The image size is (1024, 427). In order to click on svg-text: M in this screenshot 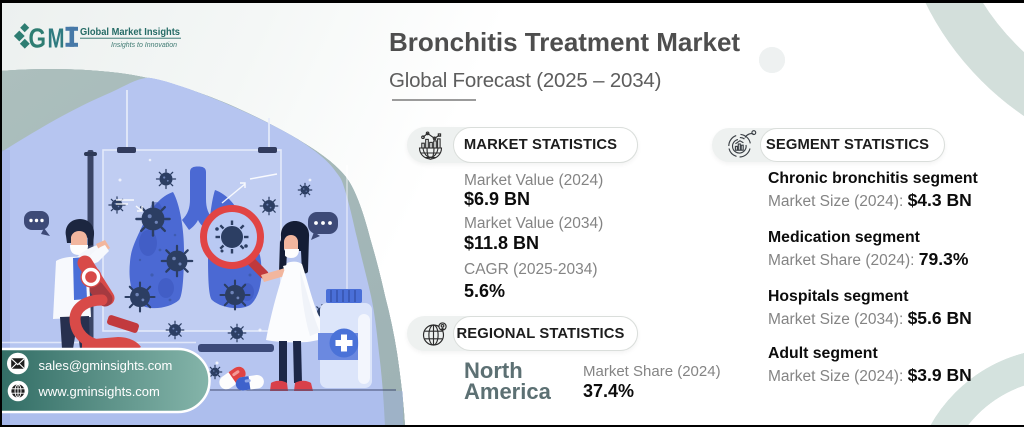, I will do `click(56, 38)`.